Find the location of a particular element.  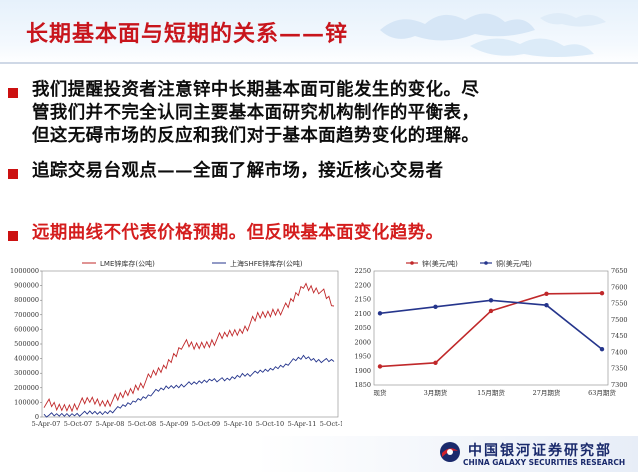

y-tick-label: 800000 is located at coordinates (26, 300).